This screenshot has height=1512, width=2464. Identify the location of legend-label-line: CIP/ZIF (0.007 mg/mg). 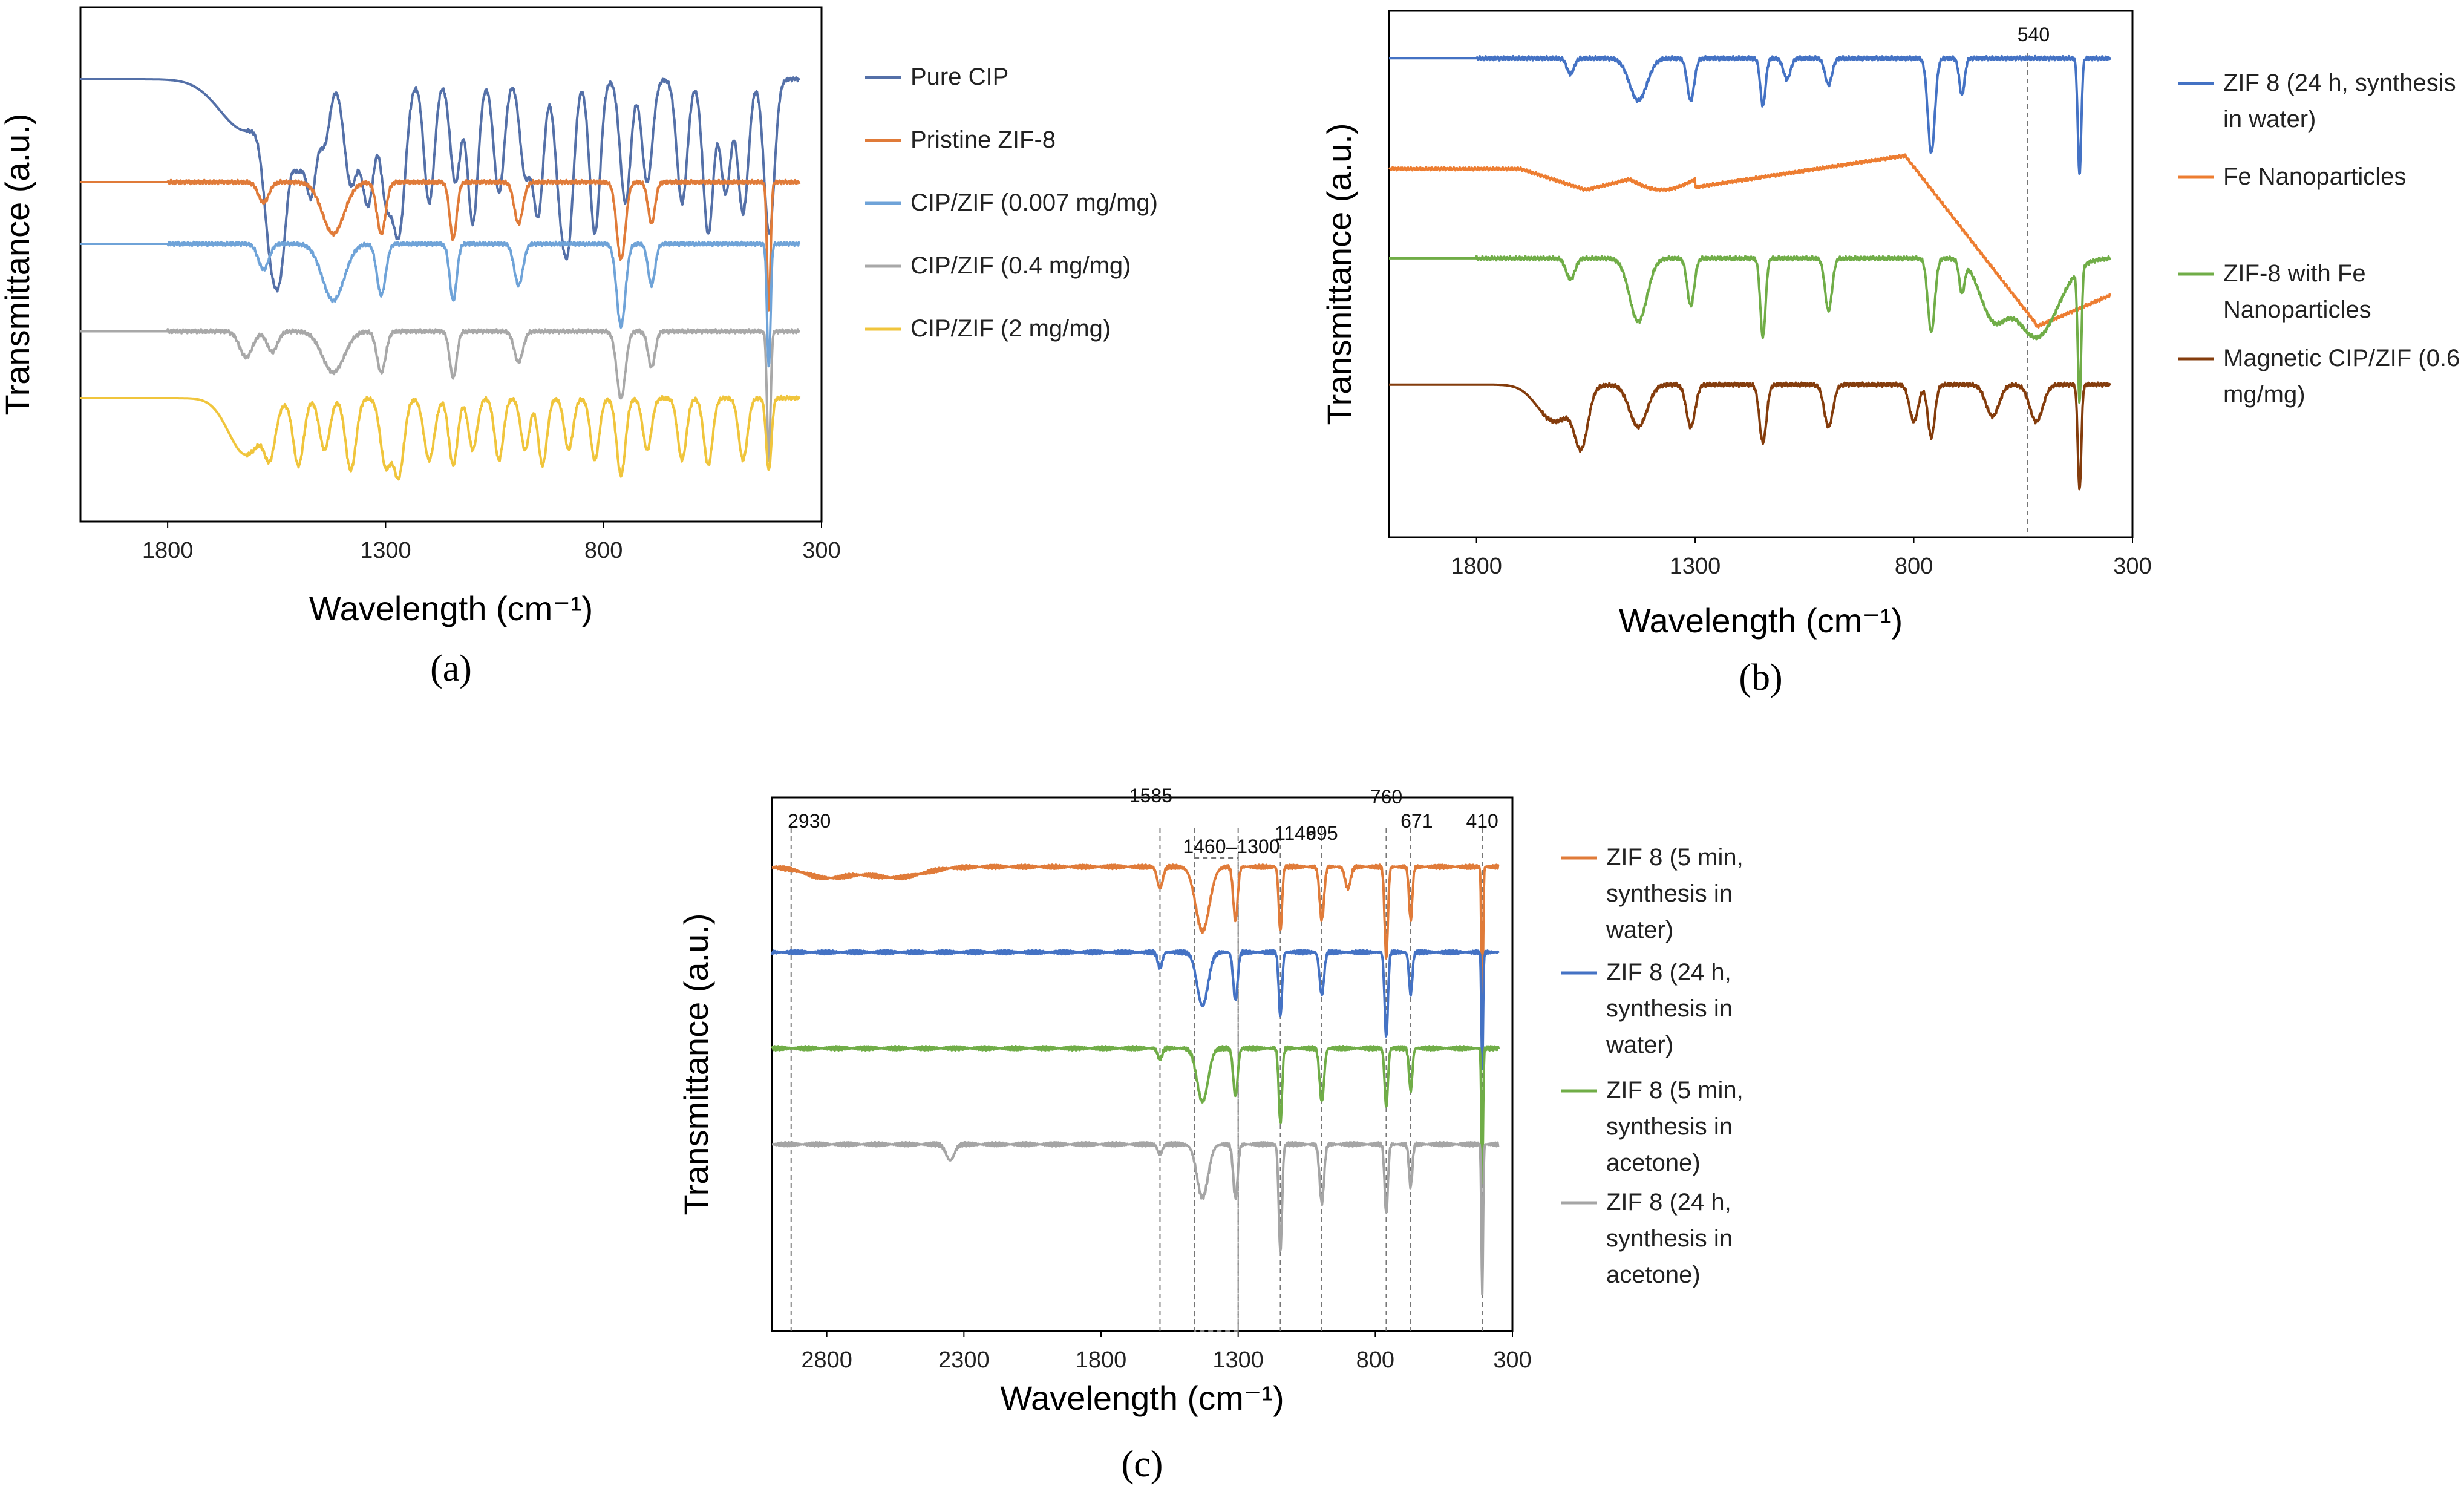
(1034, 202).